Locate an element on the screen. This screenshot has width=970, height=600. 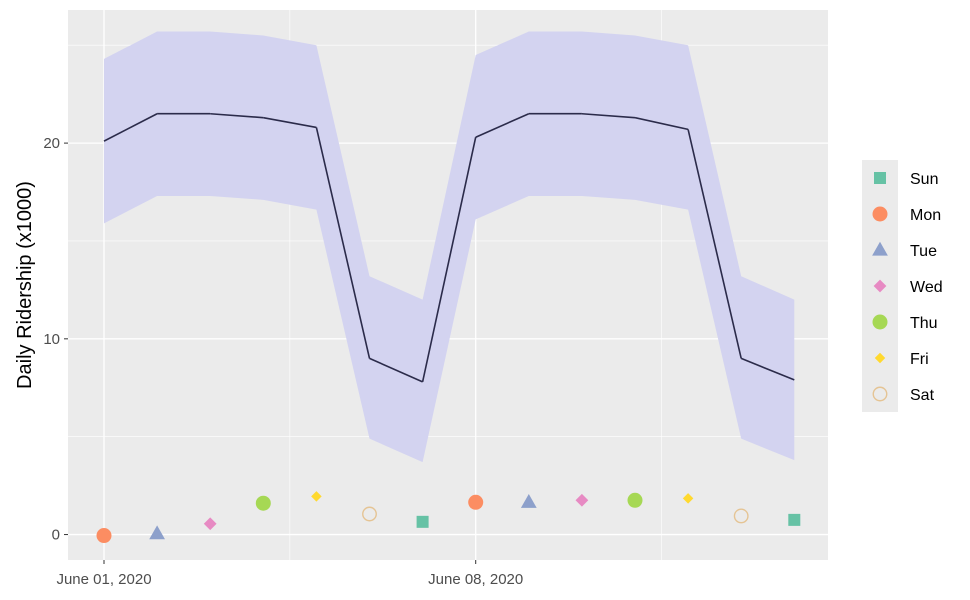
x-axis-ticks: June 01, 2020 June 08, 2020 is located at coordinates (289, 574).